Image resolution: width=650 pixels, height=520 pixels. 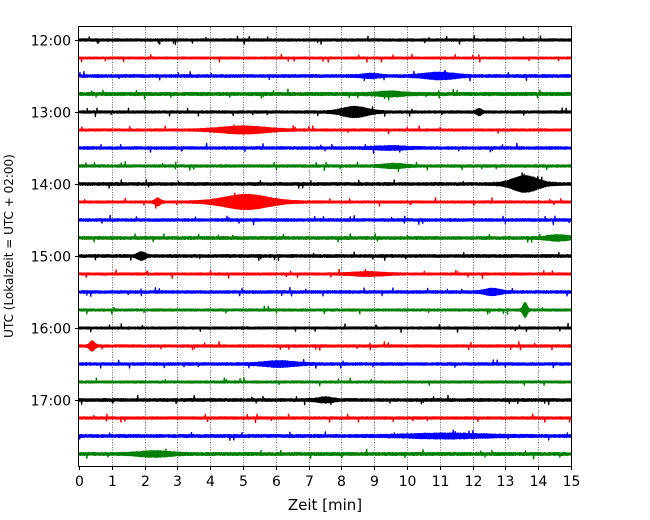 I want to click on x-tick-label: 3, so click(x=177, y=482).